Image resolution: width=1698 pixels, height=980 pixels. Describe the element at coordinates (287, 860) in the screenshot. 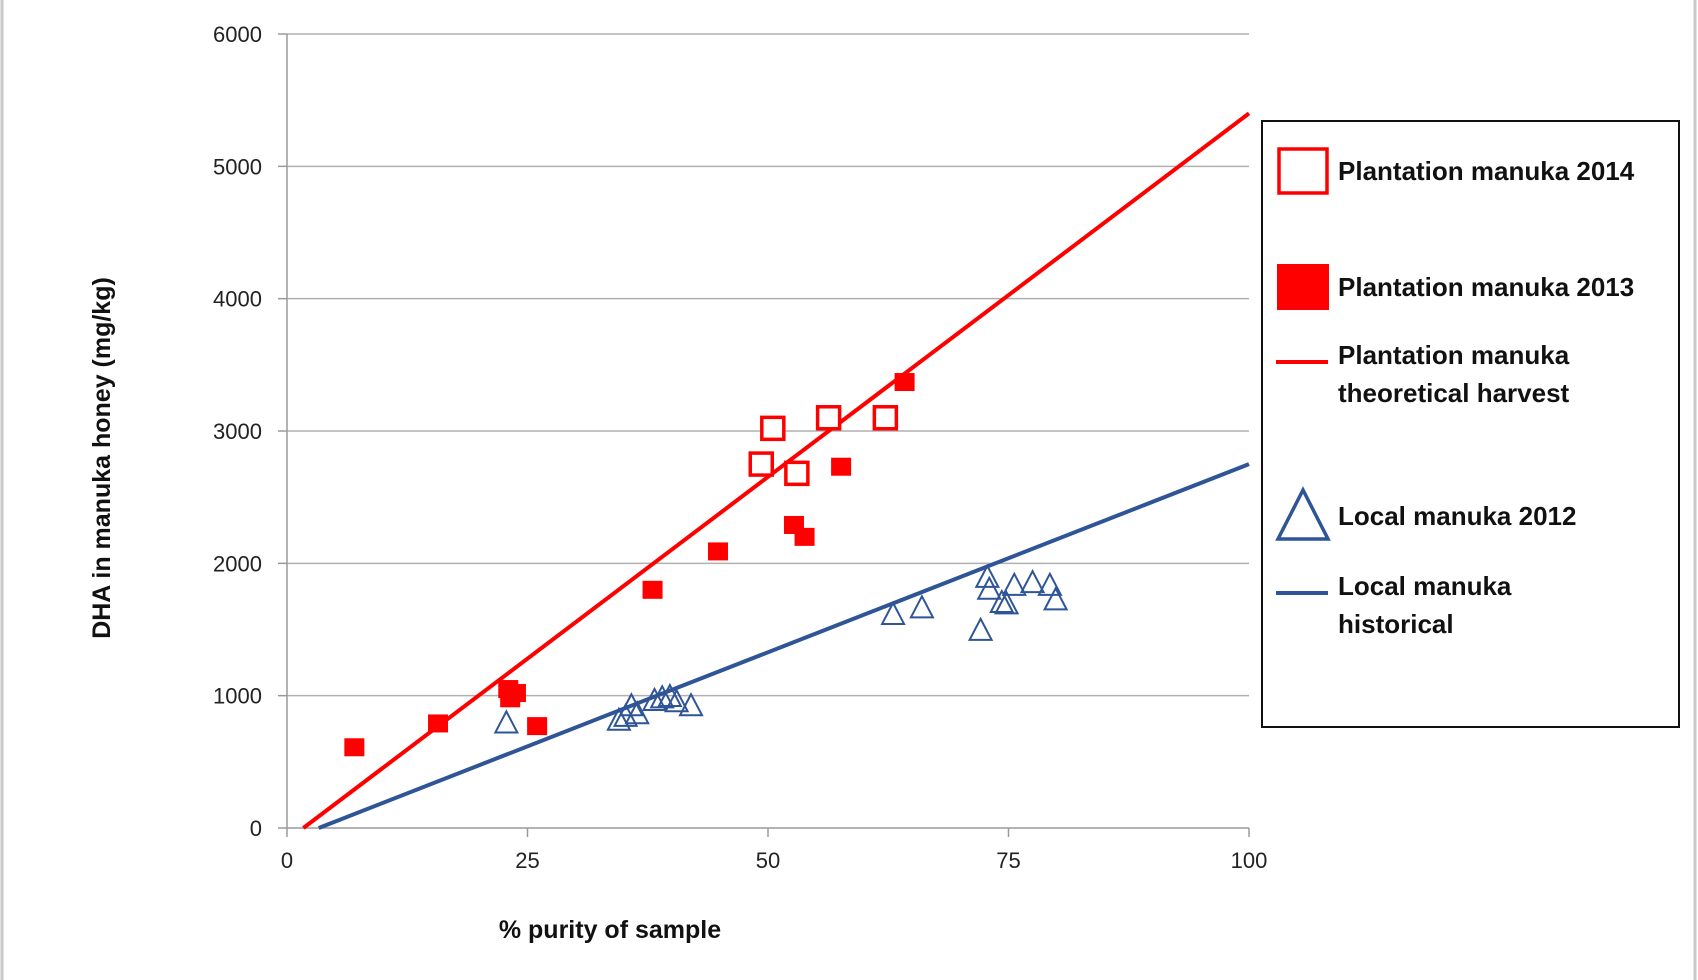

I see `x-tick-label: 0` at that location.